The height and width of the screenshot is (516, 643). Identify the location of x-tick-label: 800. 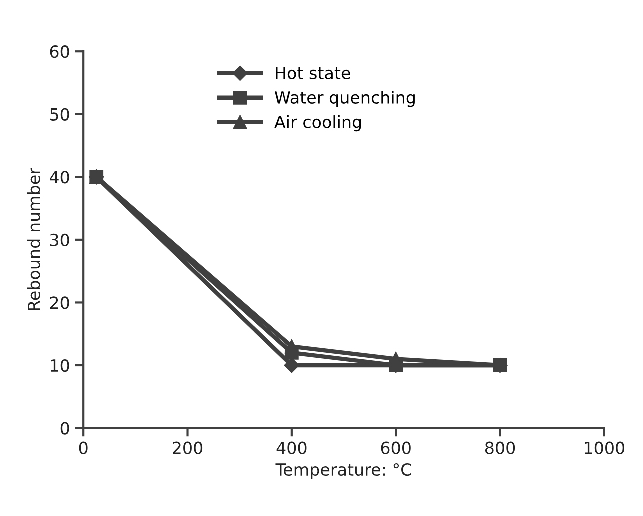
(500, 448).